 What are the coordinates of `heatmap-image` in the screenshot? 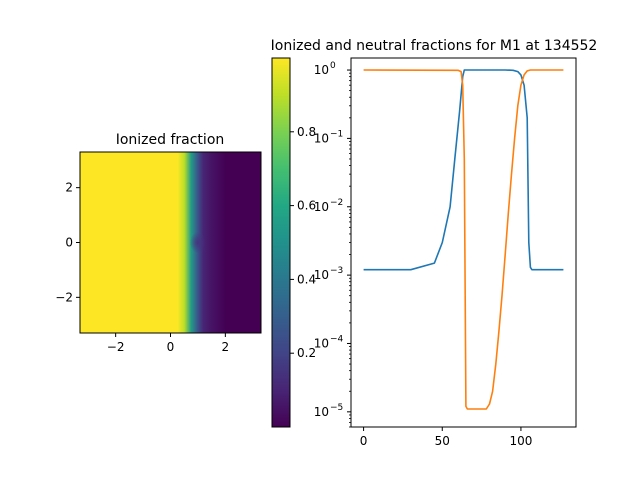 It's located at (170, 242).